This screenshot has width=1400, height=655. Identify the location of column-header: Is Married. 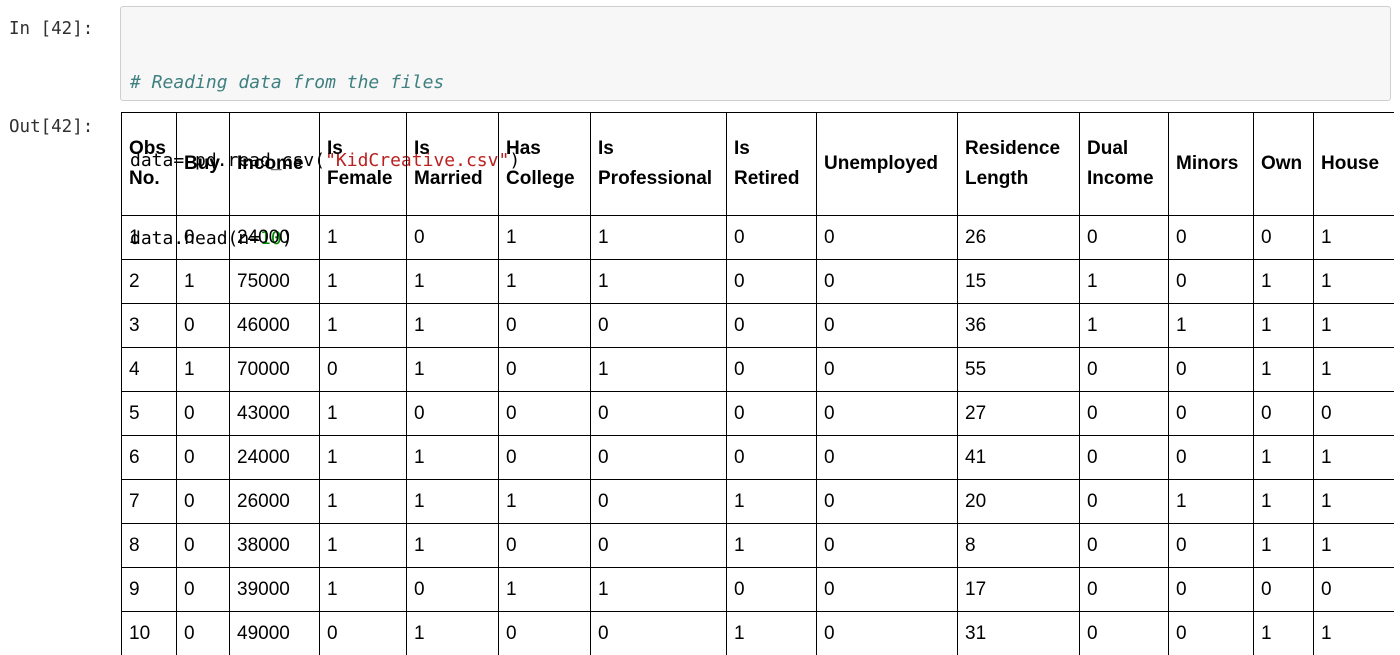
(452, 164).